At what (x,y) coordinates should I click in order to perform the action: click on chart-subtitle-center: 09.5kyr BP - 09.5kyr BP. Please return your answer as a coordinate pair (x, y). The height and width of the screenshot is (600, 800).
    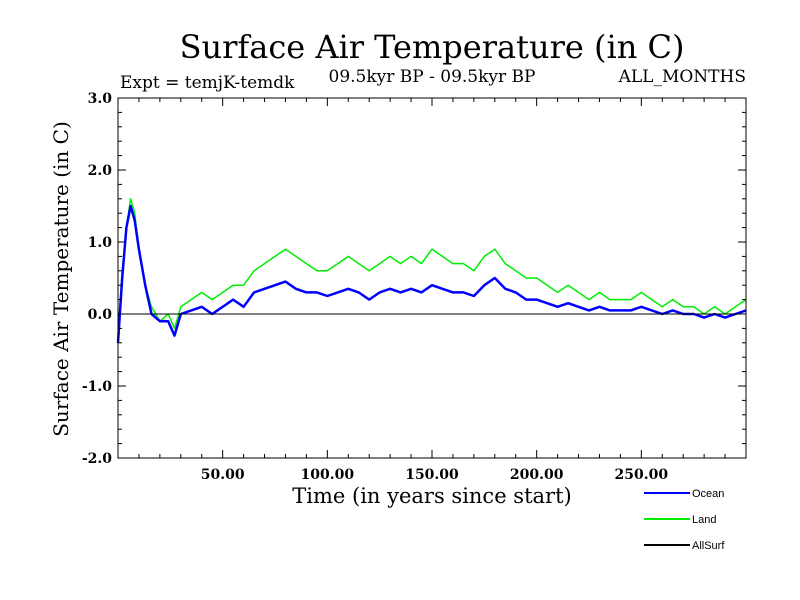
    Looking at the image, I should click on (432, 77).